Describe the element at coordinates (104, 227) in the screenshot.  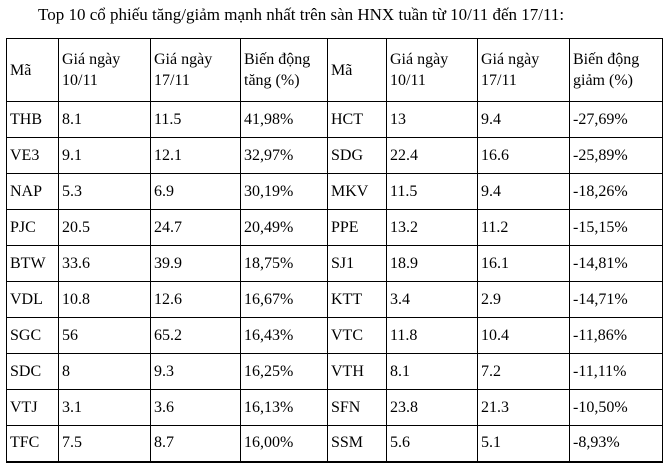
I see `table-cell: 20.5` at that location.